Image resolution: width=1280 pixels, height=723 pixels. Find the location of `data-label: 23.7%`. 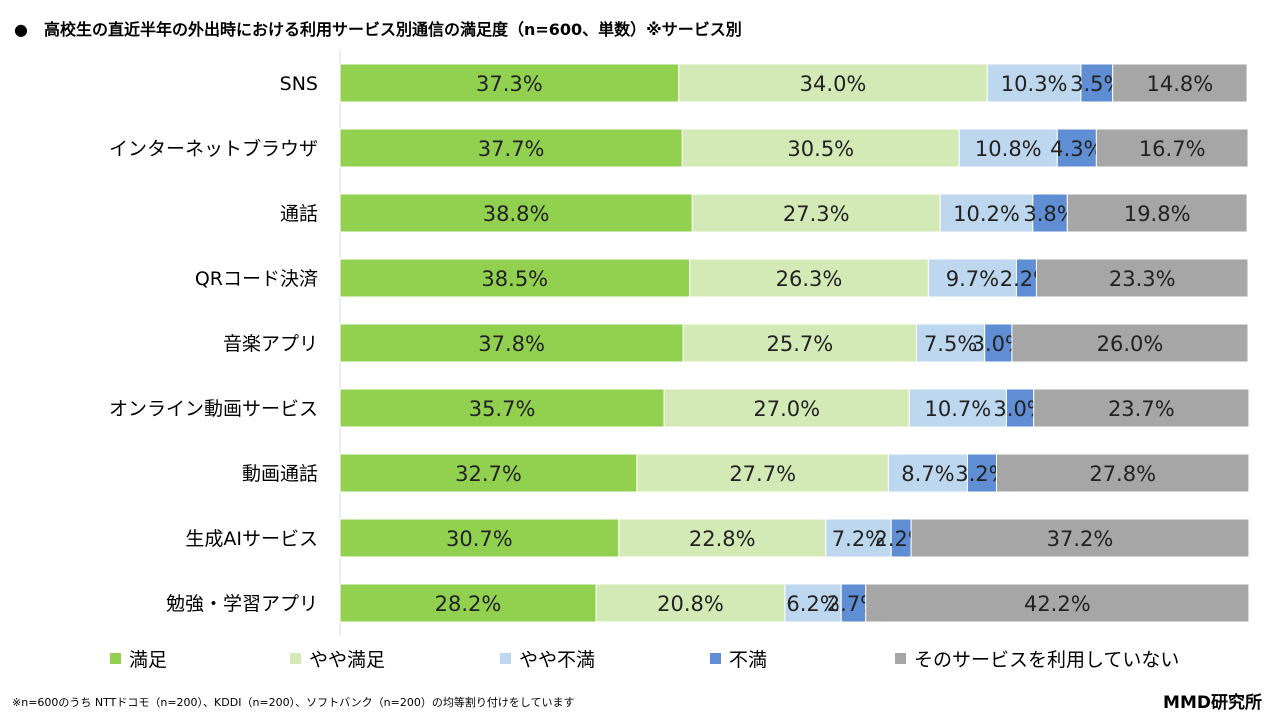

data-label: 23.7% is located at coordinates (1141, 409).